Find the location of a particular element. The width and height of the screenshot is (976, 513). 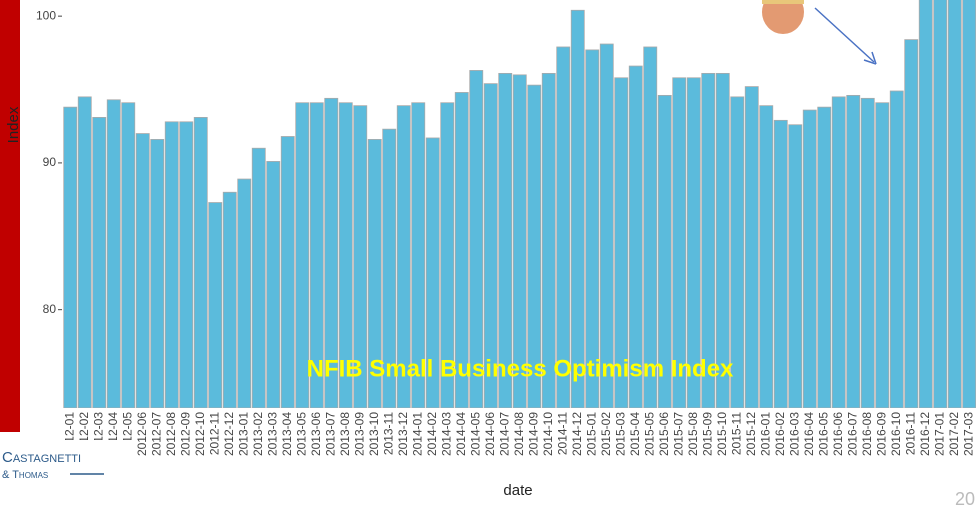

x-tick-label: 2013-06 is located at coordinates (316, 434).